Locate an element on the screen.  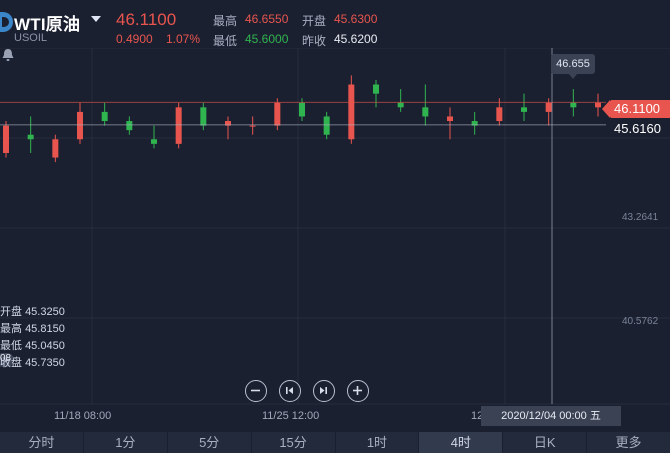
chevron-down-icon is located at coordinates (96, 19).